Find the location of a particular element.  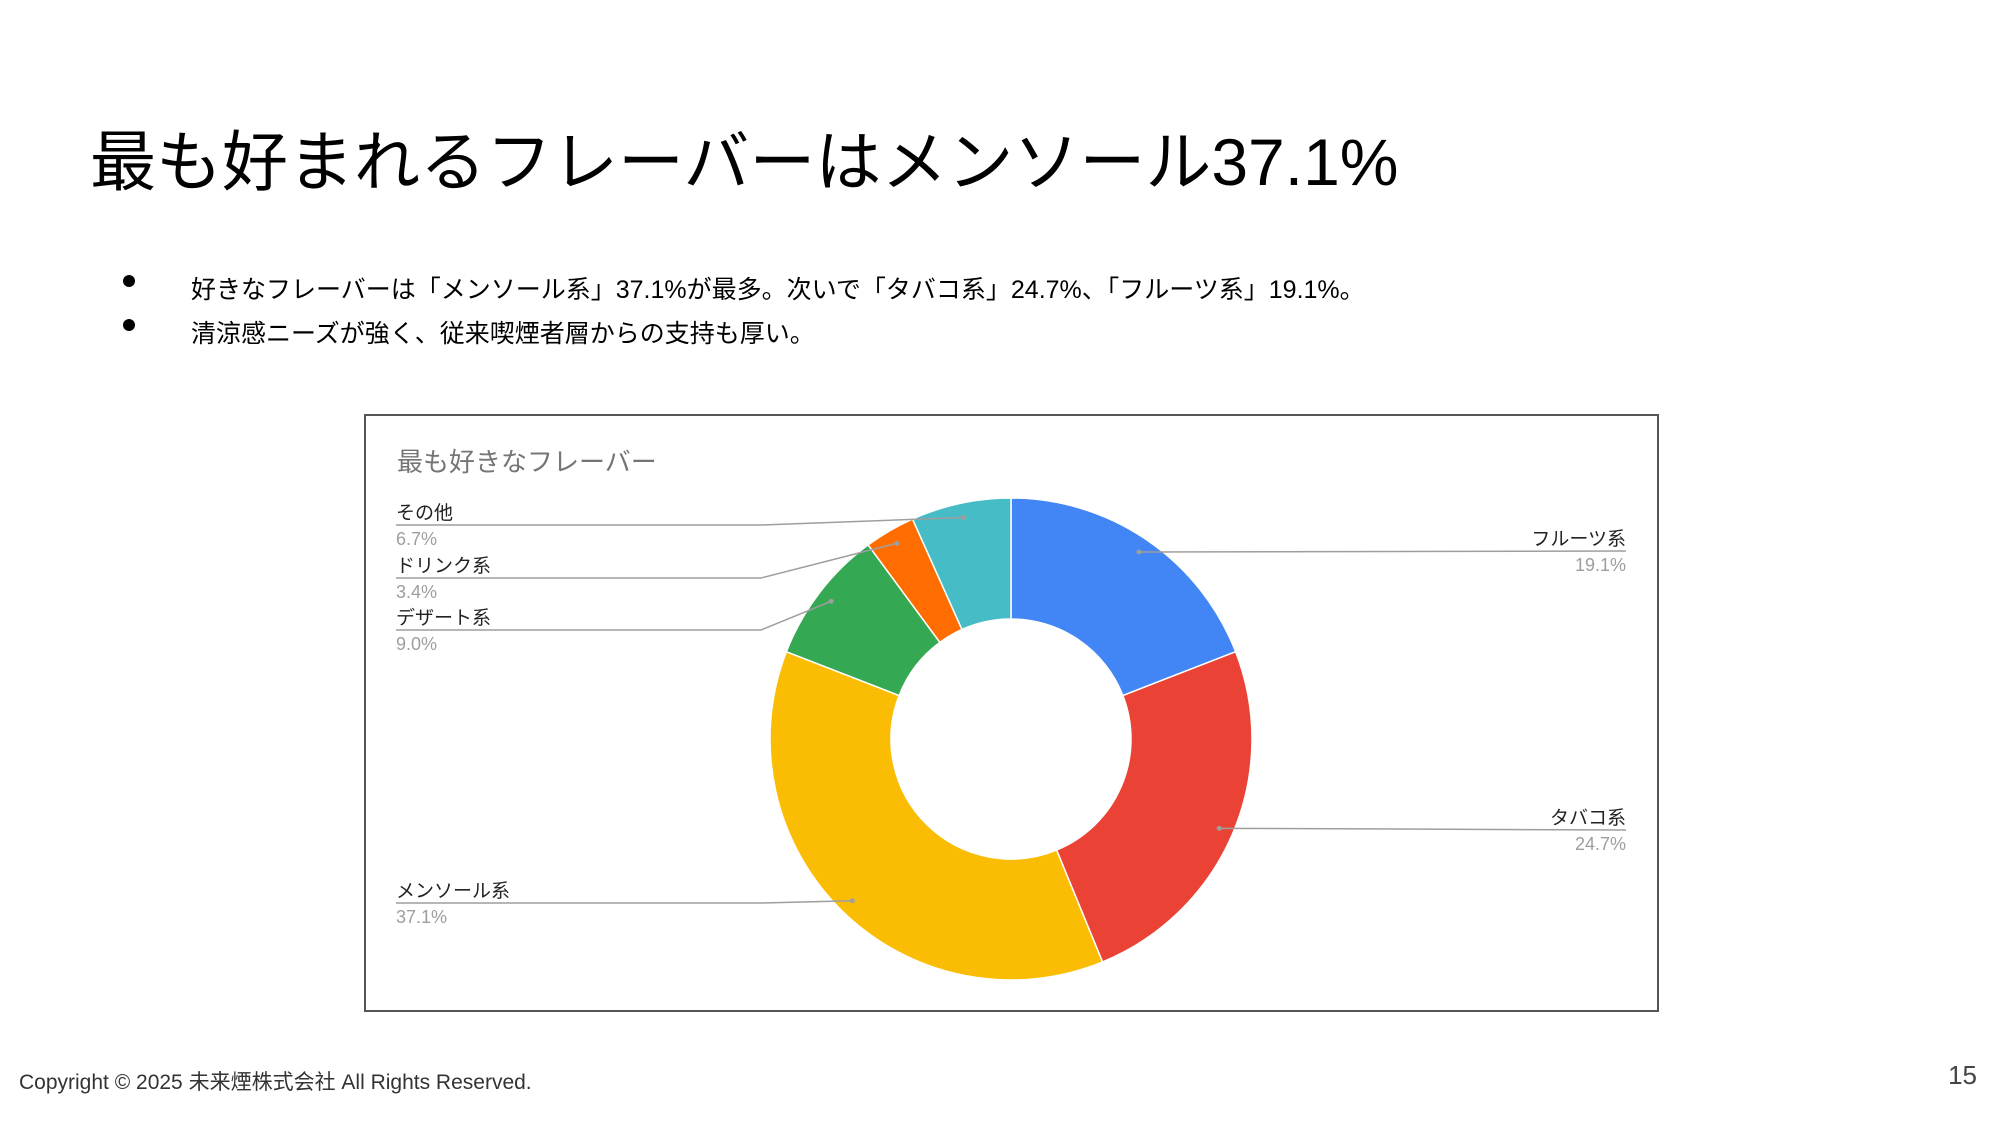

slice-label: ドリンク系 is located at coordinates (443, 566).